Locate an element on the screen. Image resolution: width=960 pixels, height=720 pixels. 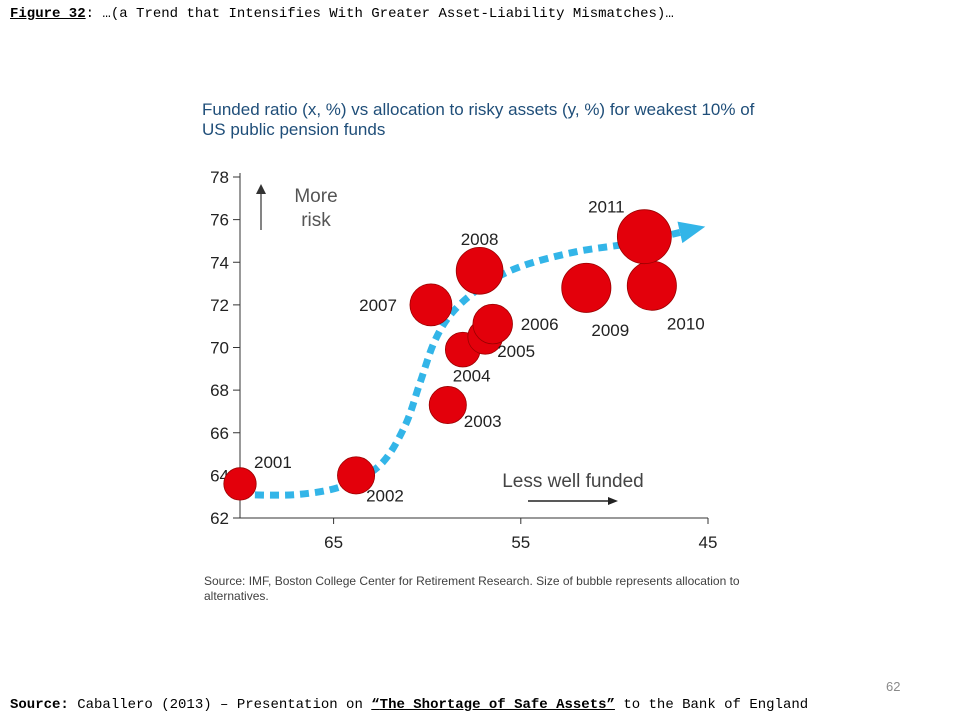
bubble-2010 is located at coordinates (651, 285).